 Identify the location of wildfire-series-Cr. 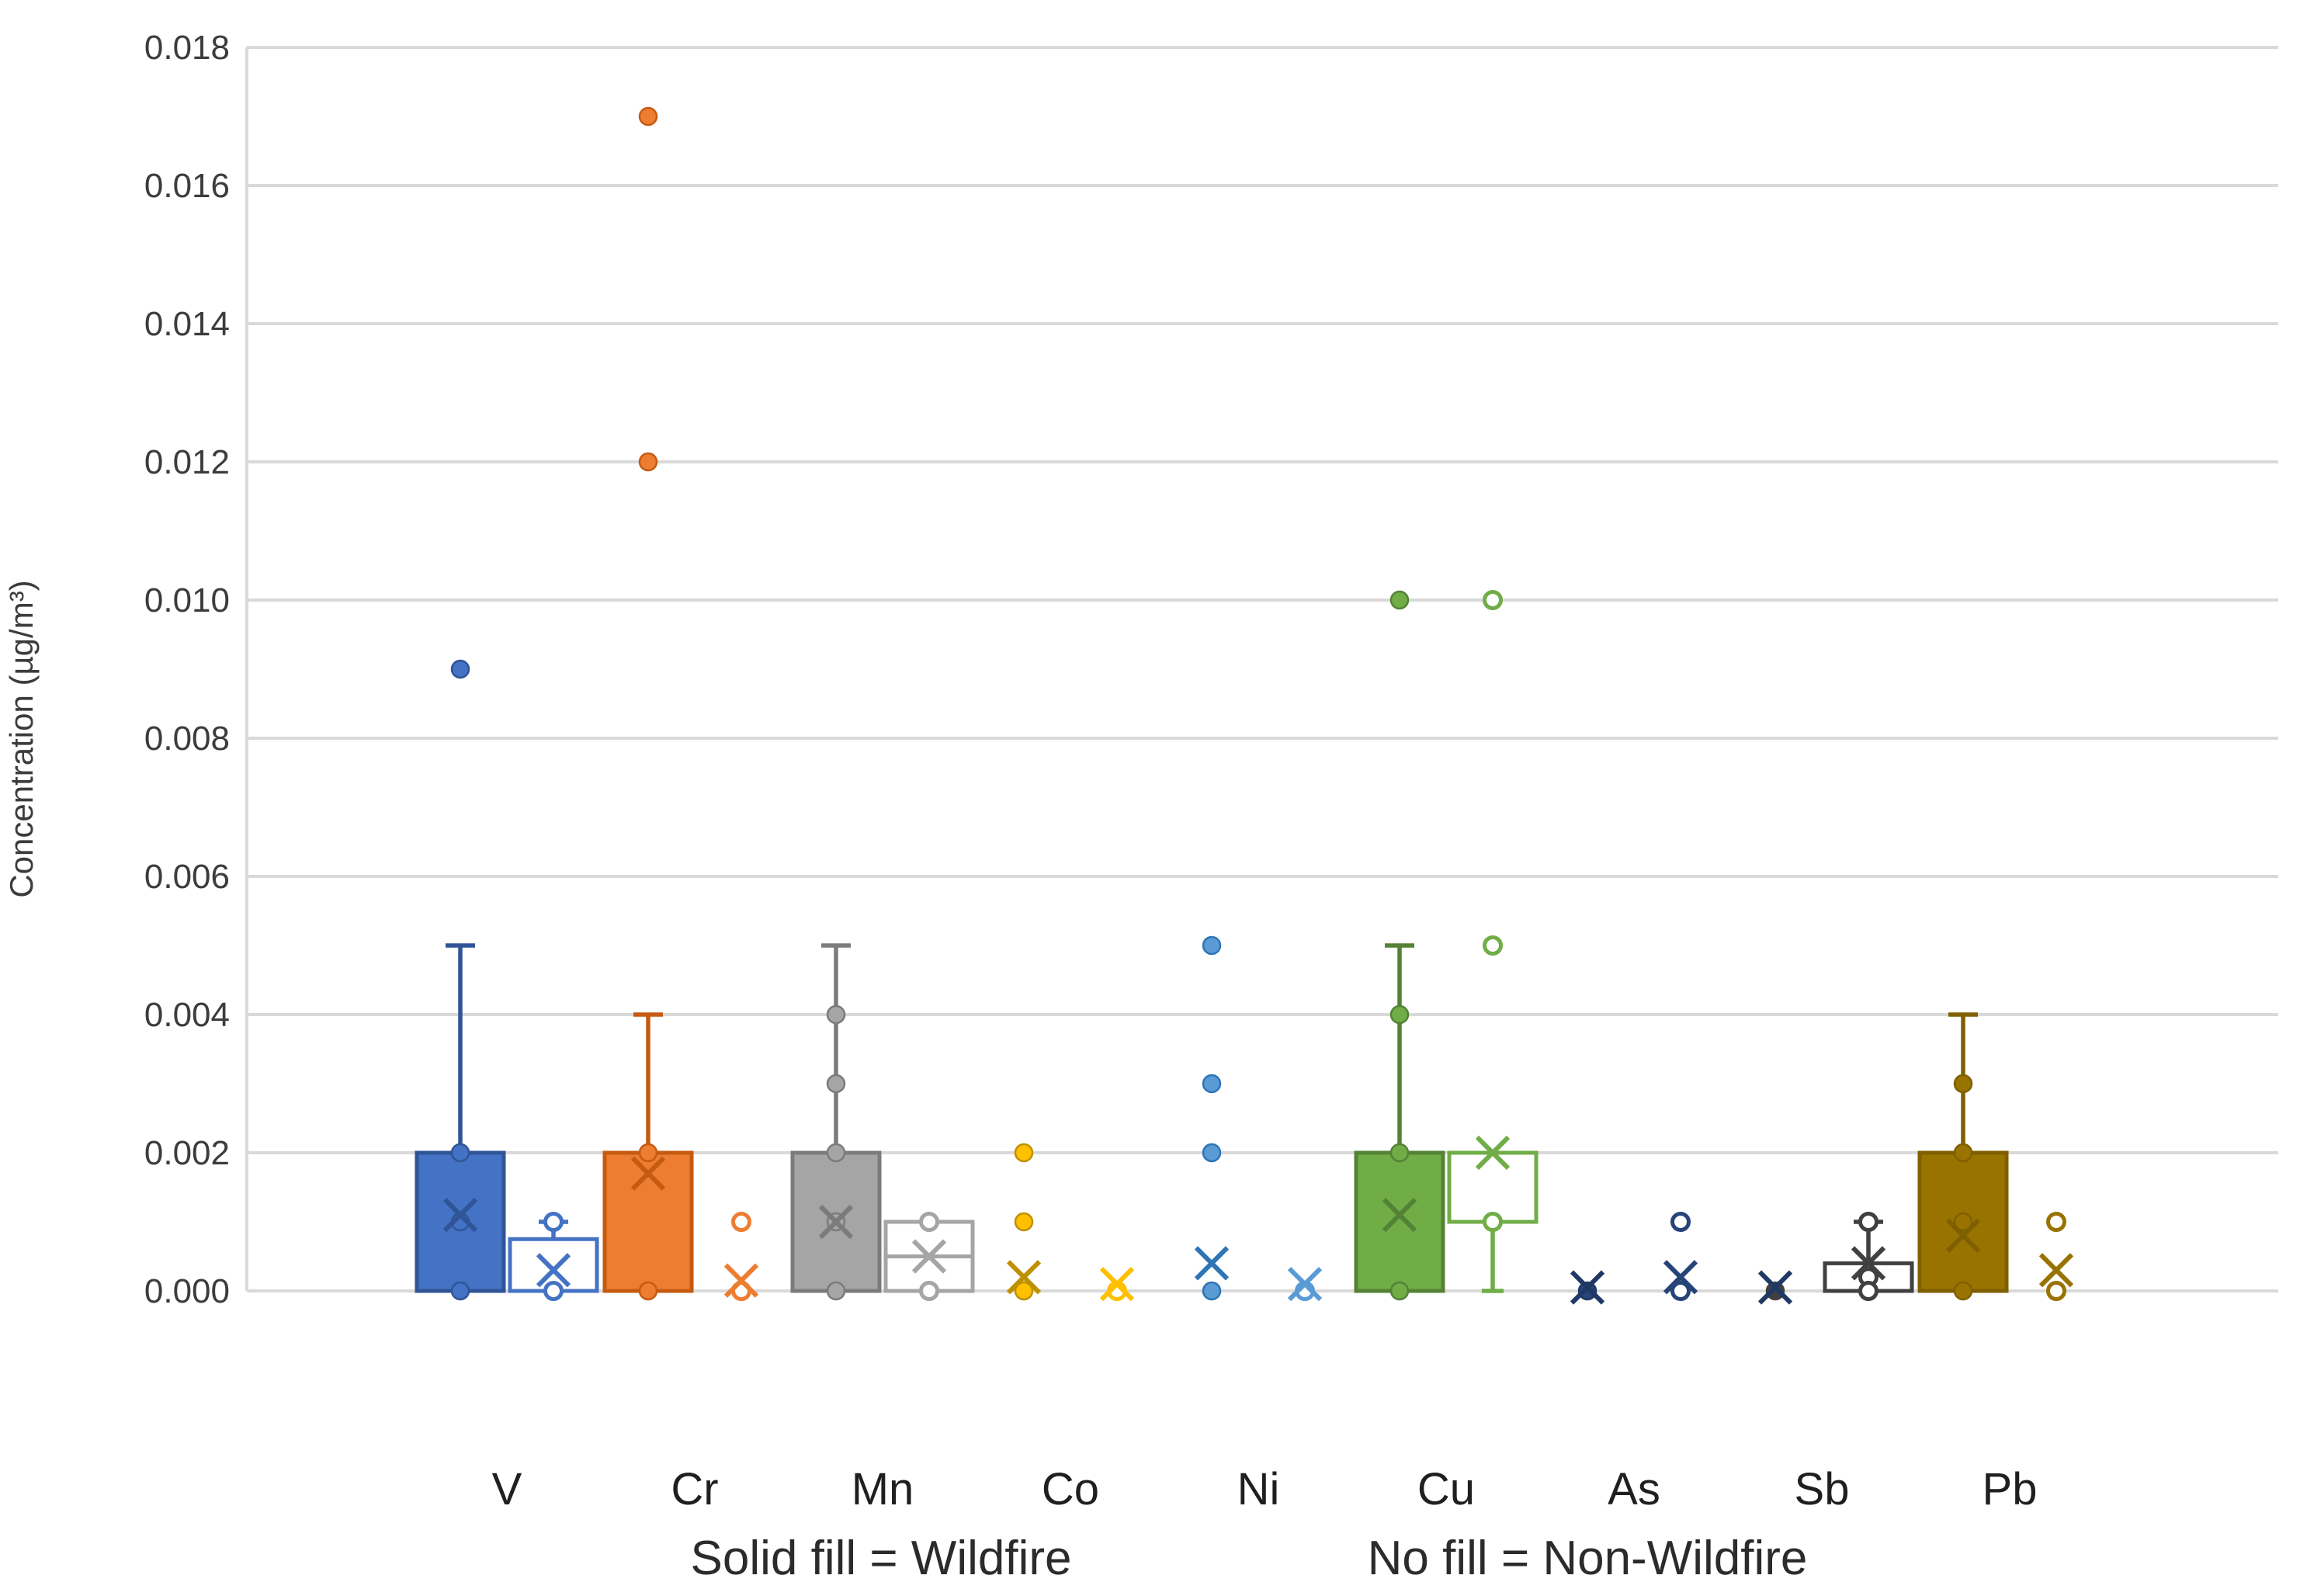
(648, 703).